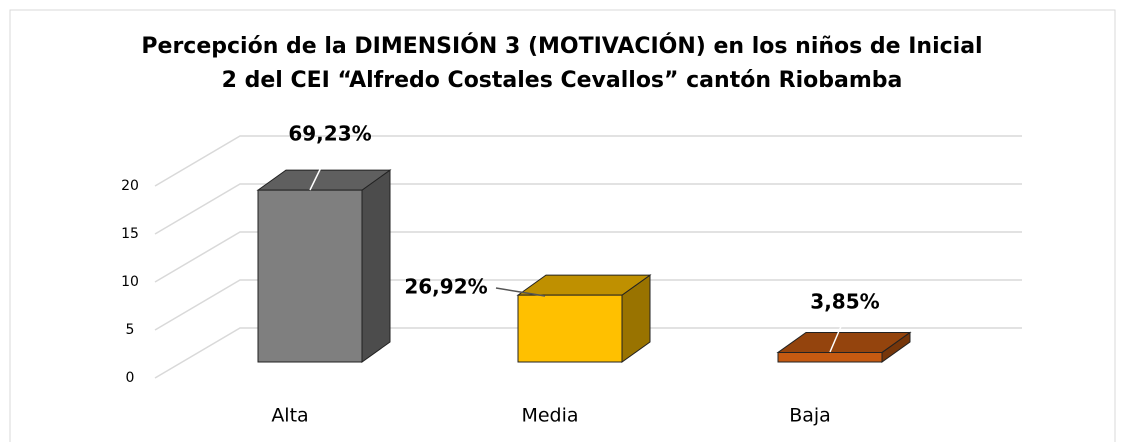 The width and height of the screenshot is (1125, 446). What do you see at coordinates (130, 234) in the screenshot?
I see `y-tick-label: 15` at bounding box center [130, 234].